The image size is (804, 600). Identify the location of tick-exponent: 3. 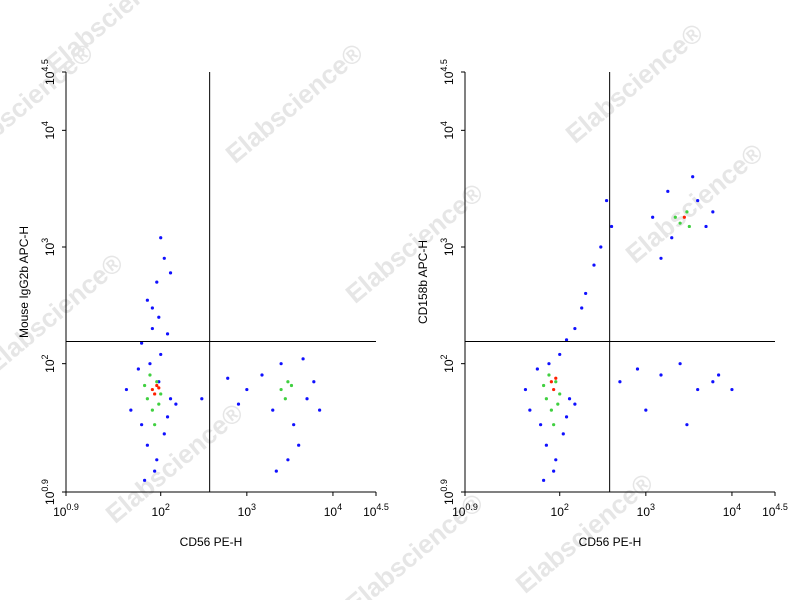
(652, 507).